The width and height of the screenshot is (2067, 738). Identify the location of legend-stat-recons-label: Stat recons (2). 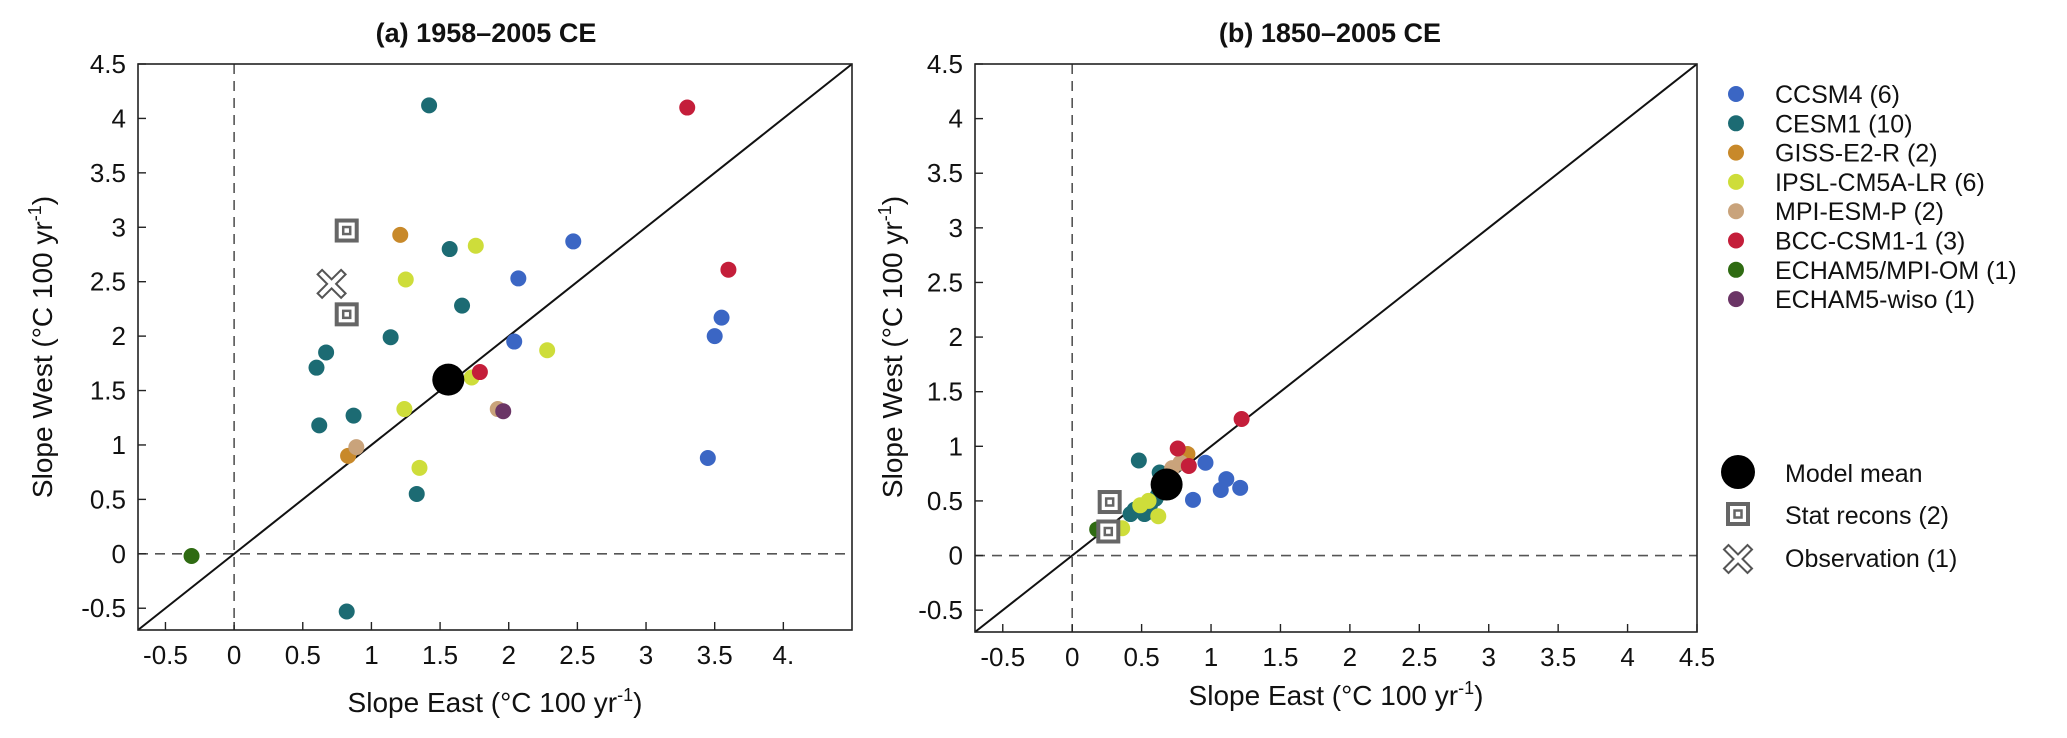
(1867, 516).